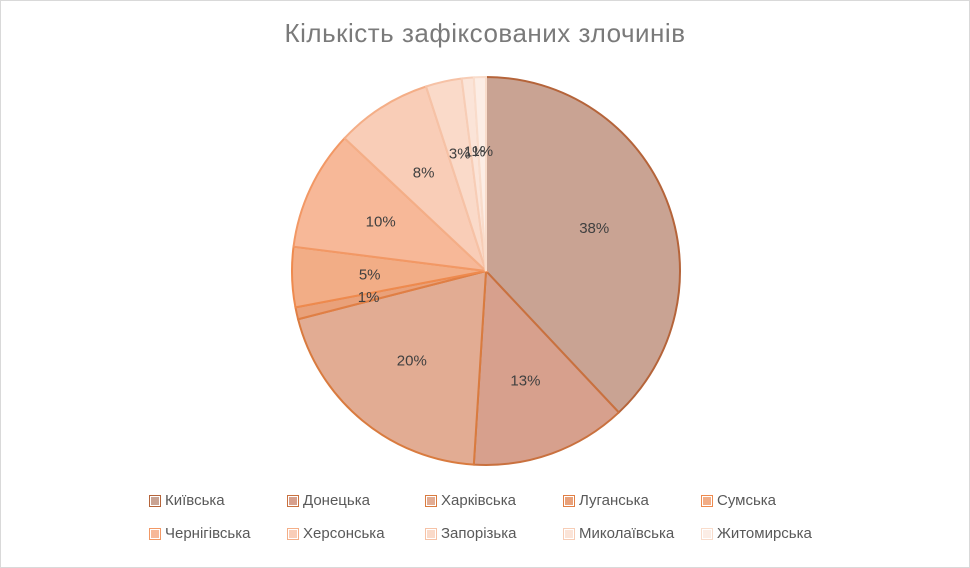  I want to click on slice-label-5: 5%, so click(370, 275).